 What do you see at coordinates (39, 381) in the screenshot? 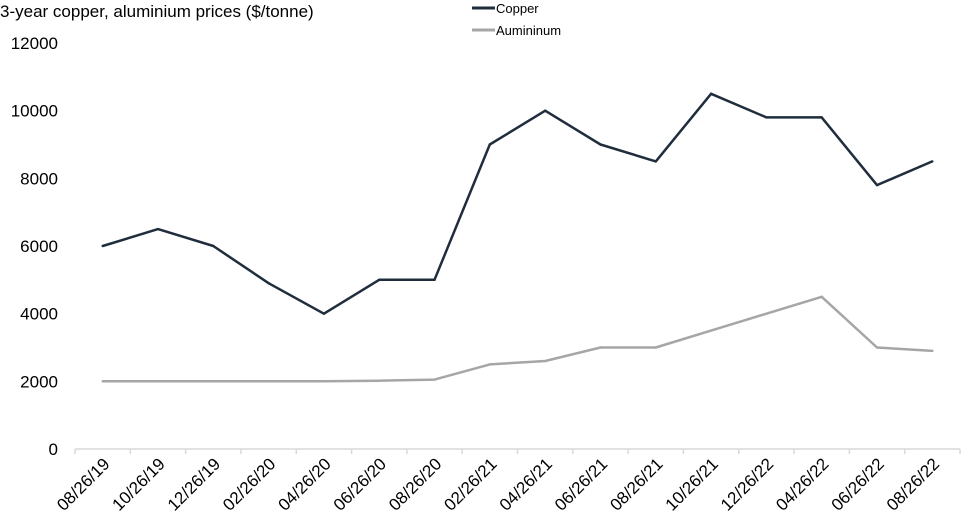
I see `y-tick-label: 2000` at bounding box center [39, 381].